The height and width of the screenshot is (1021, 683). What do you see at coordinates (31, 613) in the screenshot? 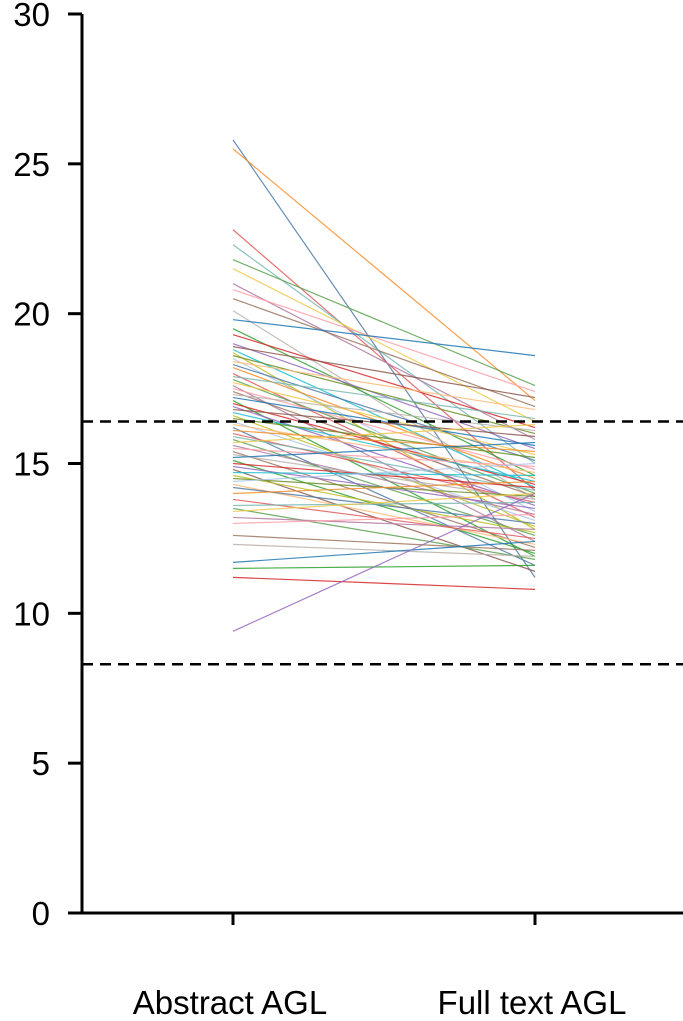
I see `y-tick-label: 10` at bounding box center [31, 613].